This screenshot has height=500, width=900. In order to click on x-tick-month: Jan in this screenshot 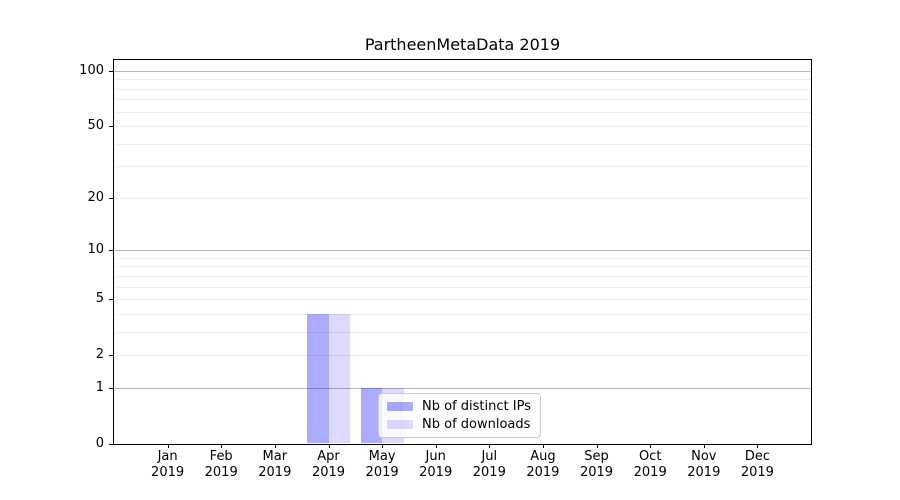, I will do `click(167, 456)`.